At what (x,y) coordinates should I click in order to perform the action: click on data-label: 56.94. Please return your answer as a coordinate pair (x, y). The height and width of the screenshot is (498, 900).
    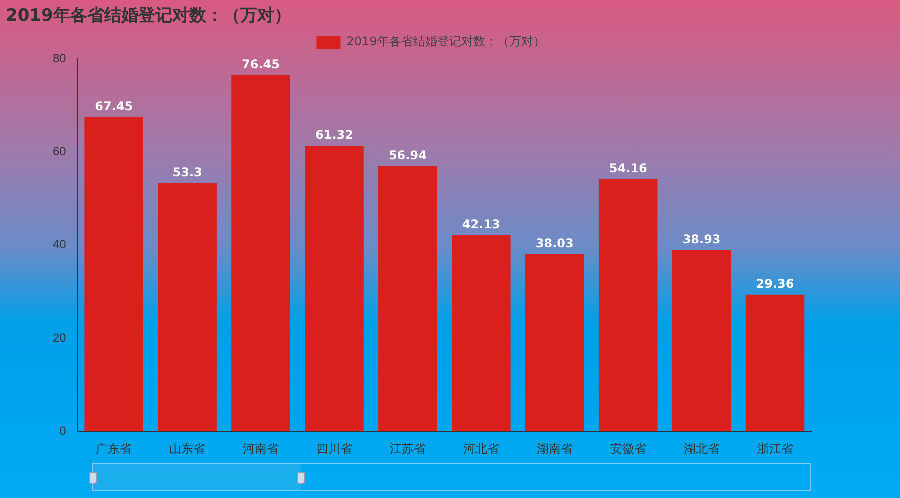
    Looking at the image, I should click on (407, 155).